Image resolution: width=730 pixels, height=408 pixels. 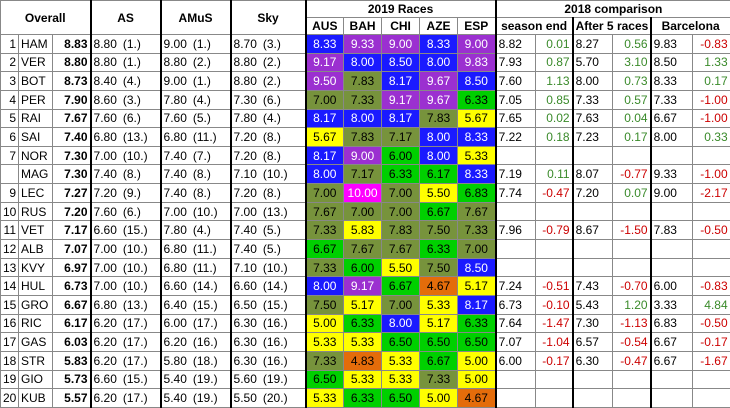 What do you see at coordinates (35, 379) in the screenshot?
I see `driver: GIO` at bounding box center [35, 379].